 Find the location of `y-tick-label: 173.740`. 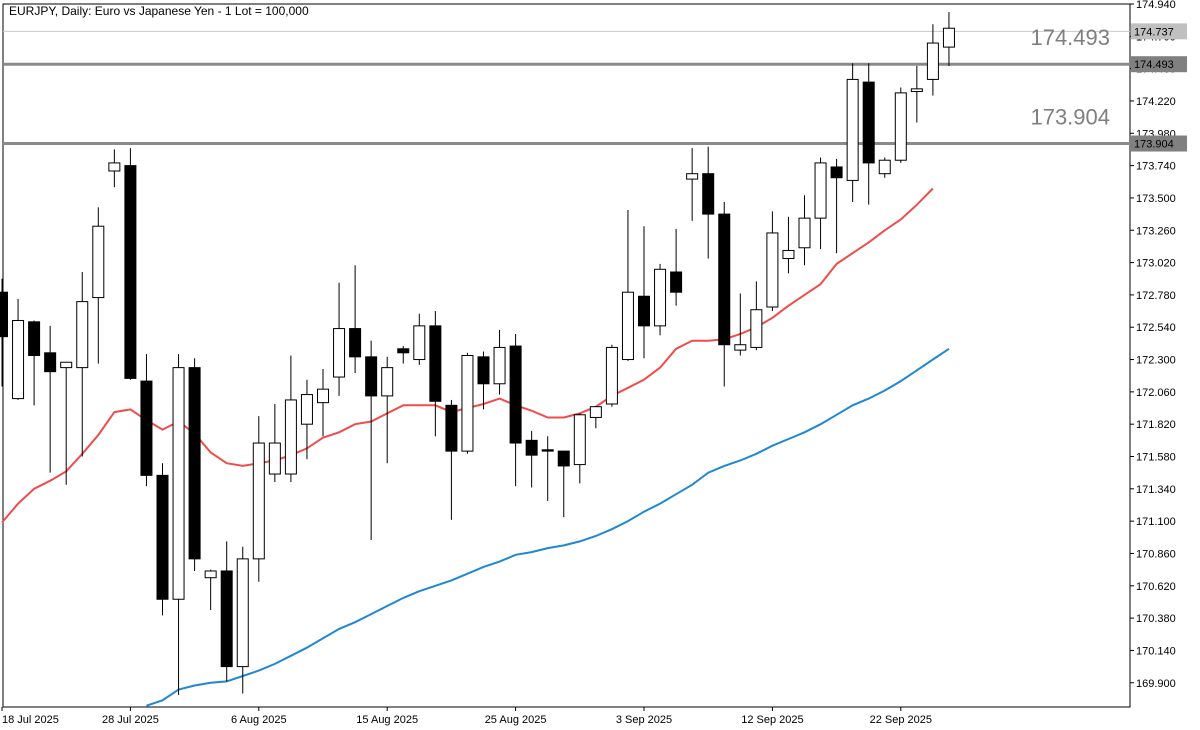

y-tick-label: 173.740 is located at coordinates (1156, 167).